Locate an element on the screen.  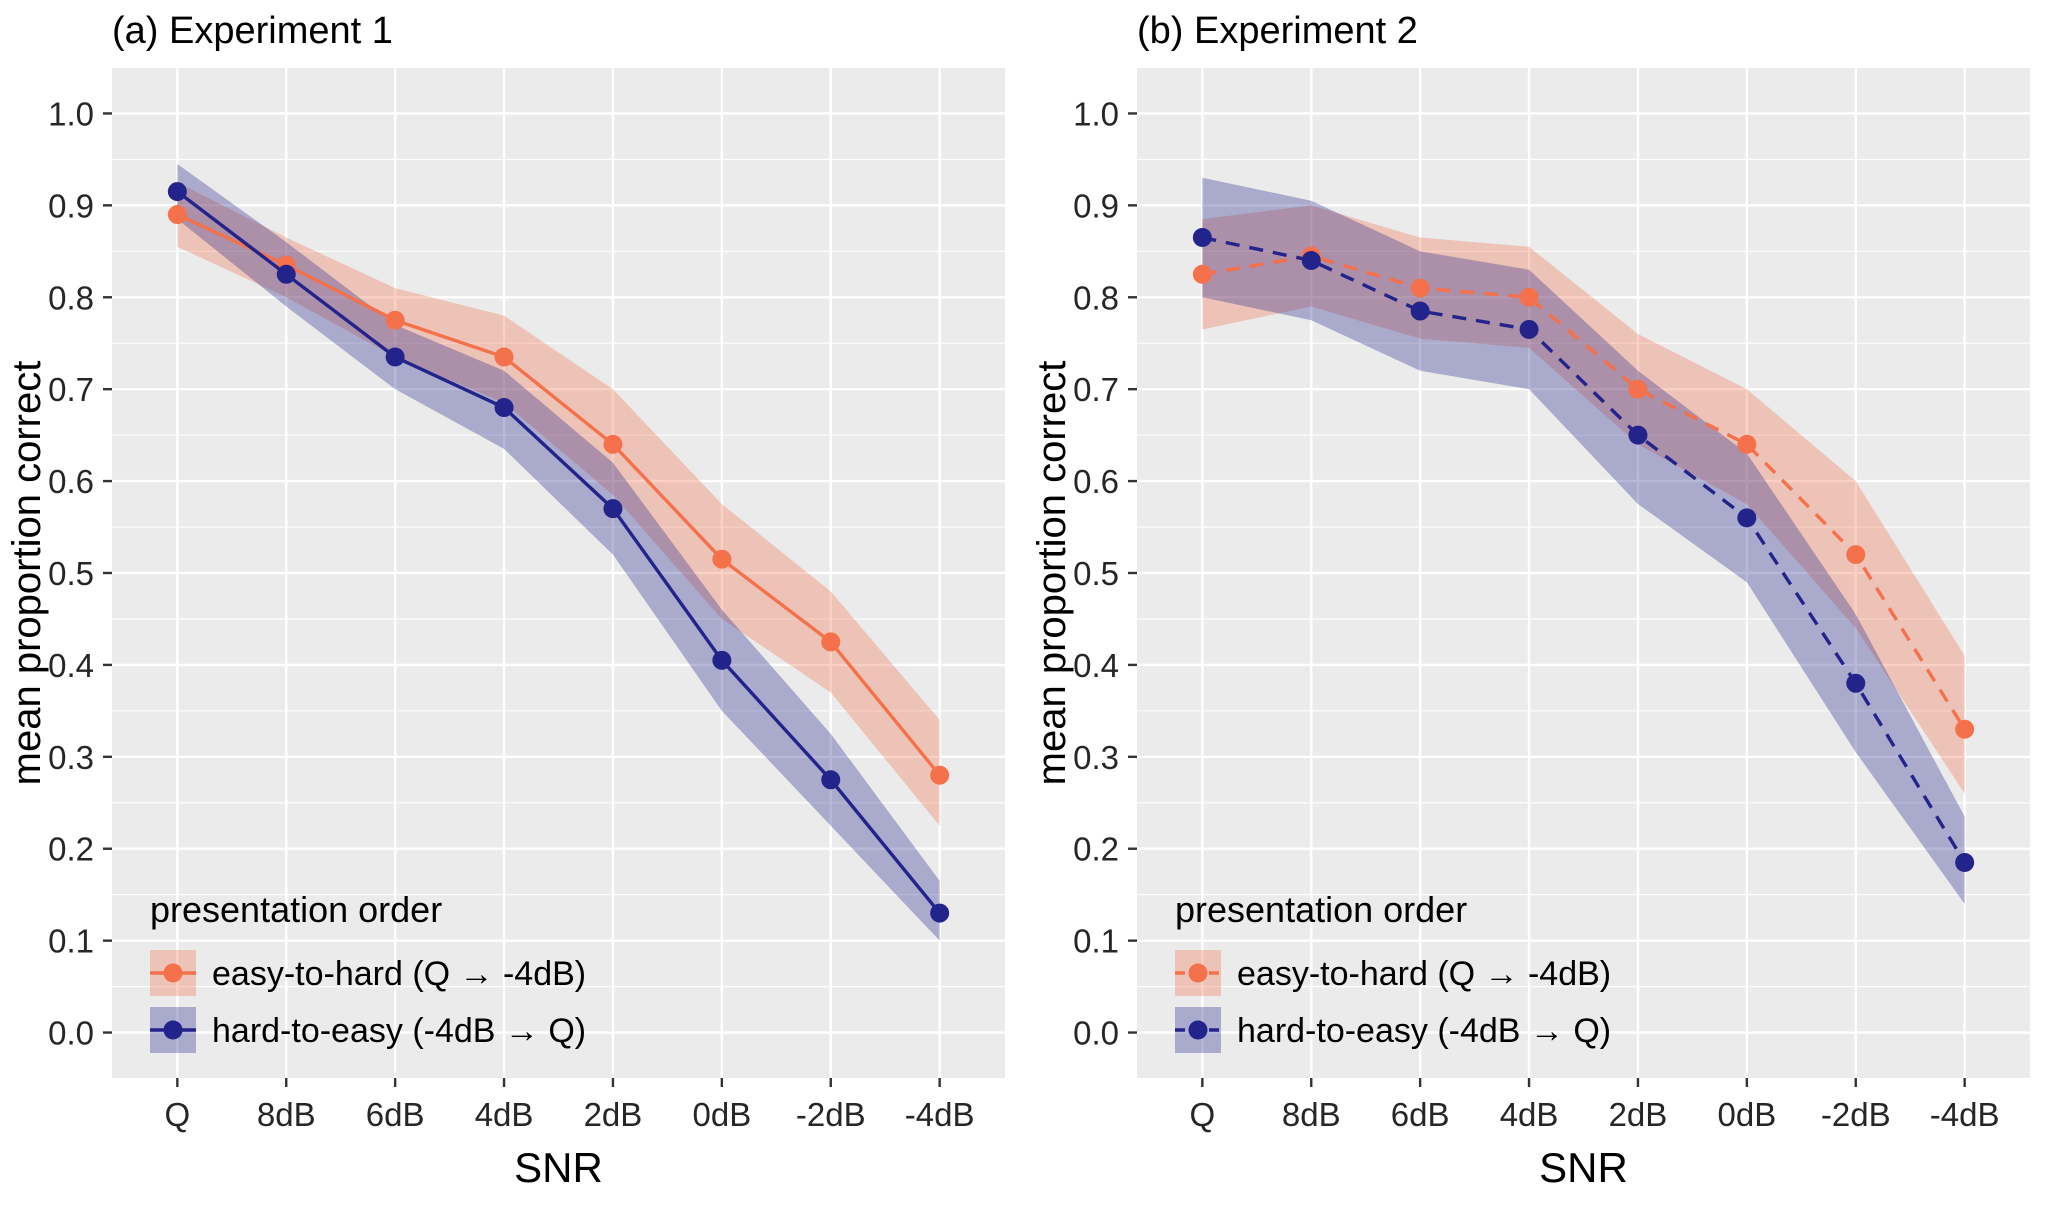
line-easy-to-hard is located at coordinates (1584, 492).